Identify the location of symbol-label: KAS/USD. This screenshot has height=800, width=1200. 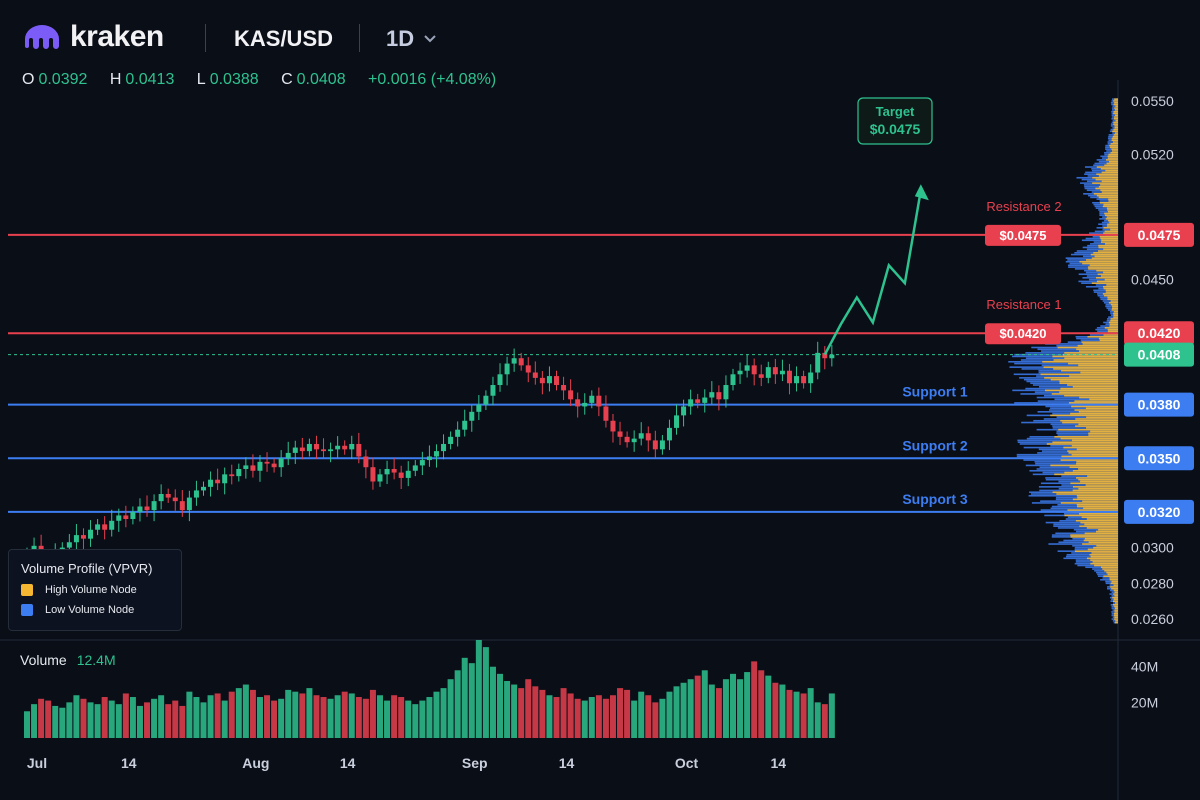
(284, 38).